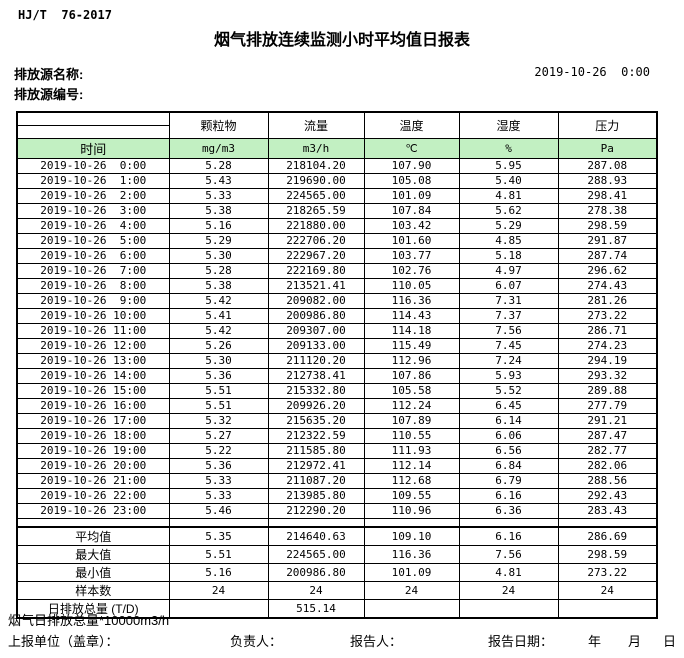 The width and height of the screenshot is (684, 658). I want to click on value-cell: 209926.20, so click(316, 405).